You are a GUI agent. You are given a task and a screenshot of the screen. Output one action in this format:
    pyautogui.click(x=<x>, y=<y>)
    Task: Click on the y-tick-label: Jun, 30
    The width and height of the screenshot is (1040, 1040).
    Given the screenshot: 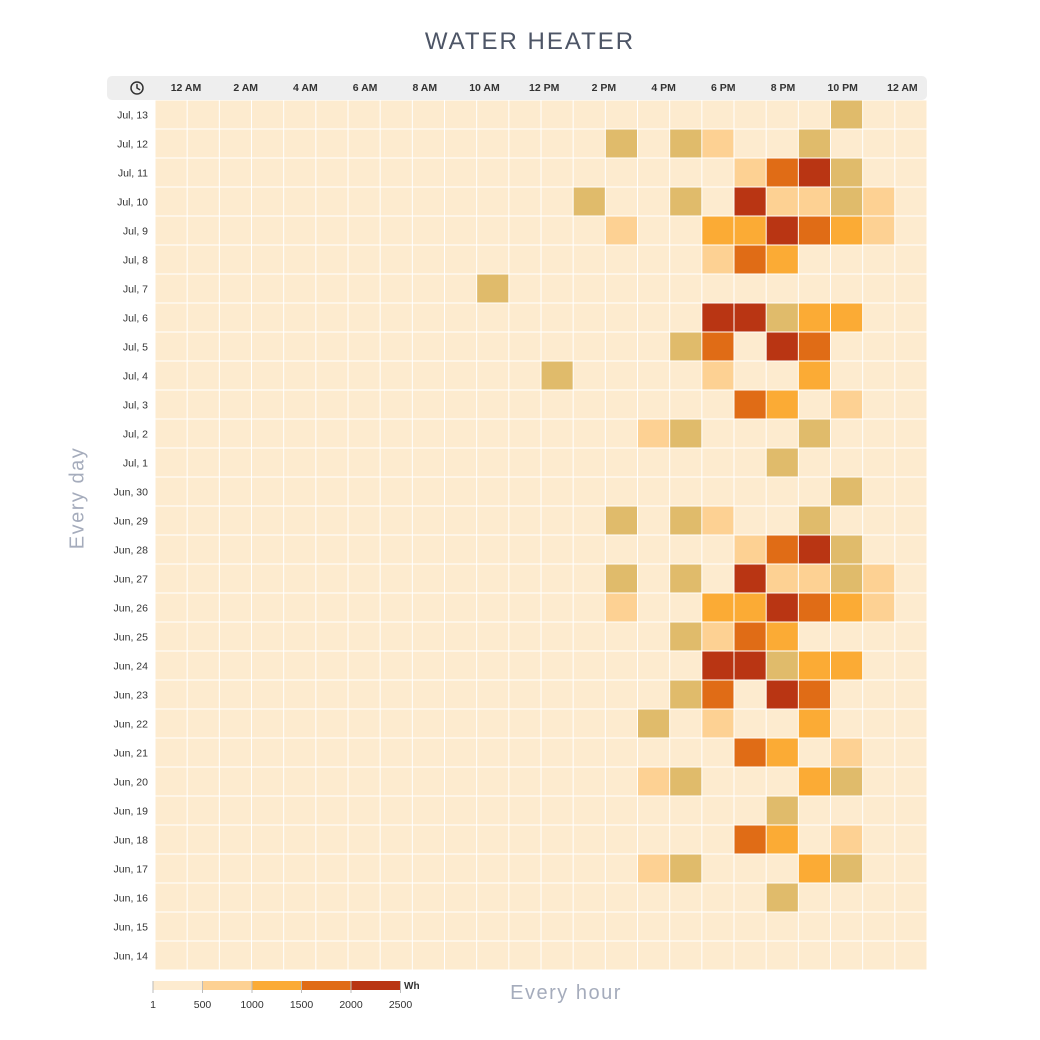 What is the action you would take?
    pyautogui.click(x=131, y=493)
    